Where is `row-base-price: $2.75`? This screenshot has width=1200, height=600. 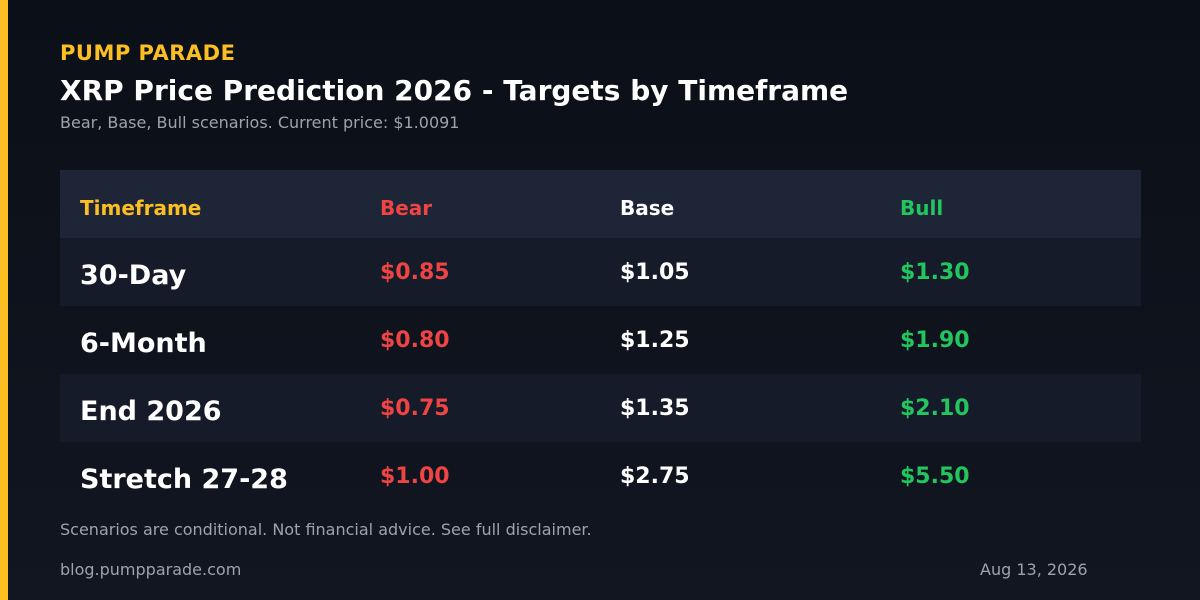
row-base-price: $2.75 is located at coordinates (655, 476).